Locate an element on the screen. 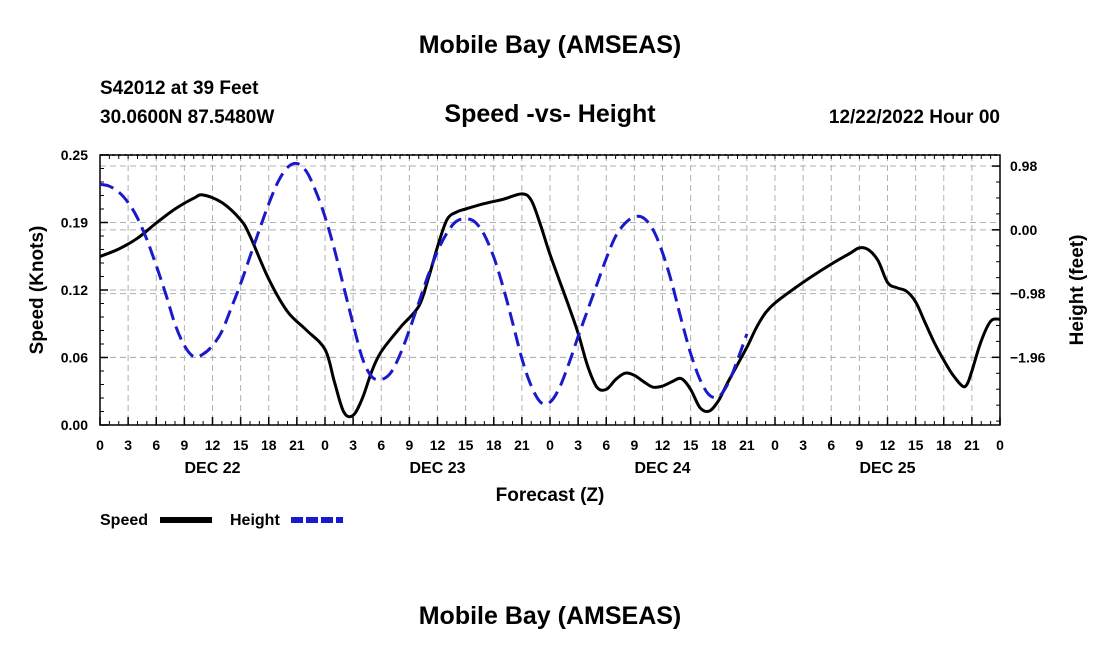 Image resolution: width=1100 pixels, height=650 pixels. y-left-tick-label: 0.25 is located at coordinates (74, 155).